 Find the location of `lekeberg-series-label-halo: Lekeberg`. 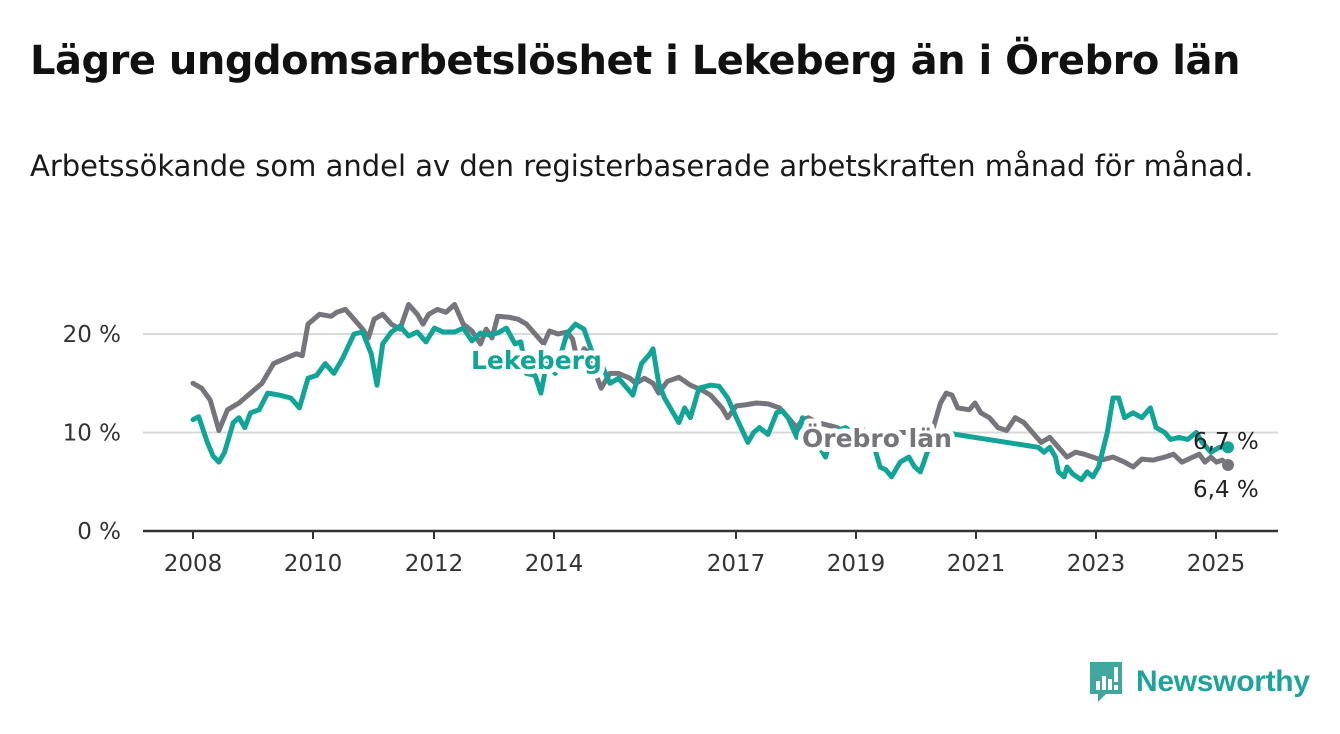

lekeberg-series-label-halo: Lekeberg is located at coordinates (536, 360).